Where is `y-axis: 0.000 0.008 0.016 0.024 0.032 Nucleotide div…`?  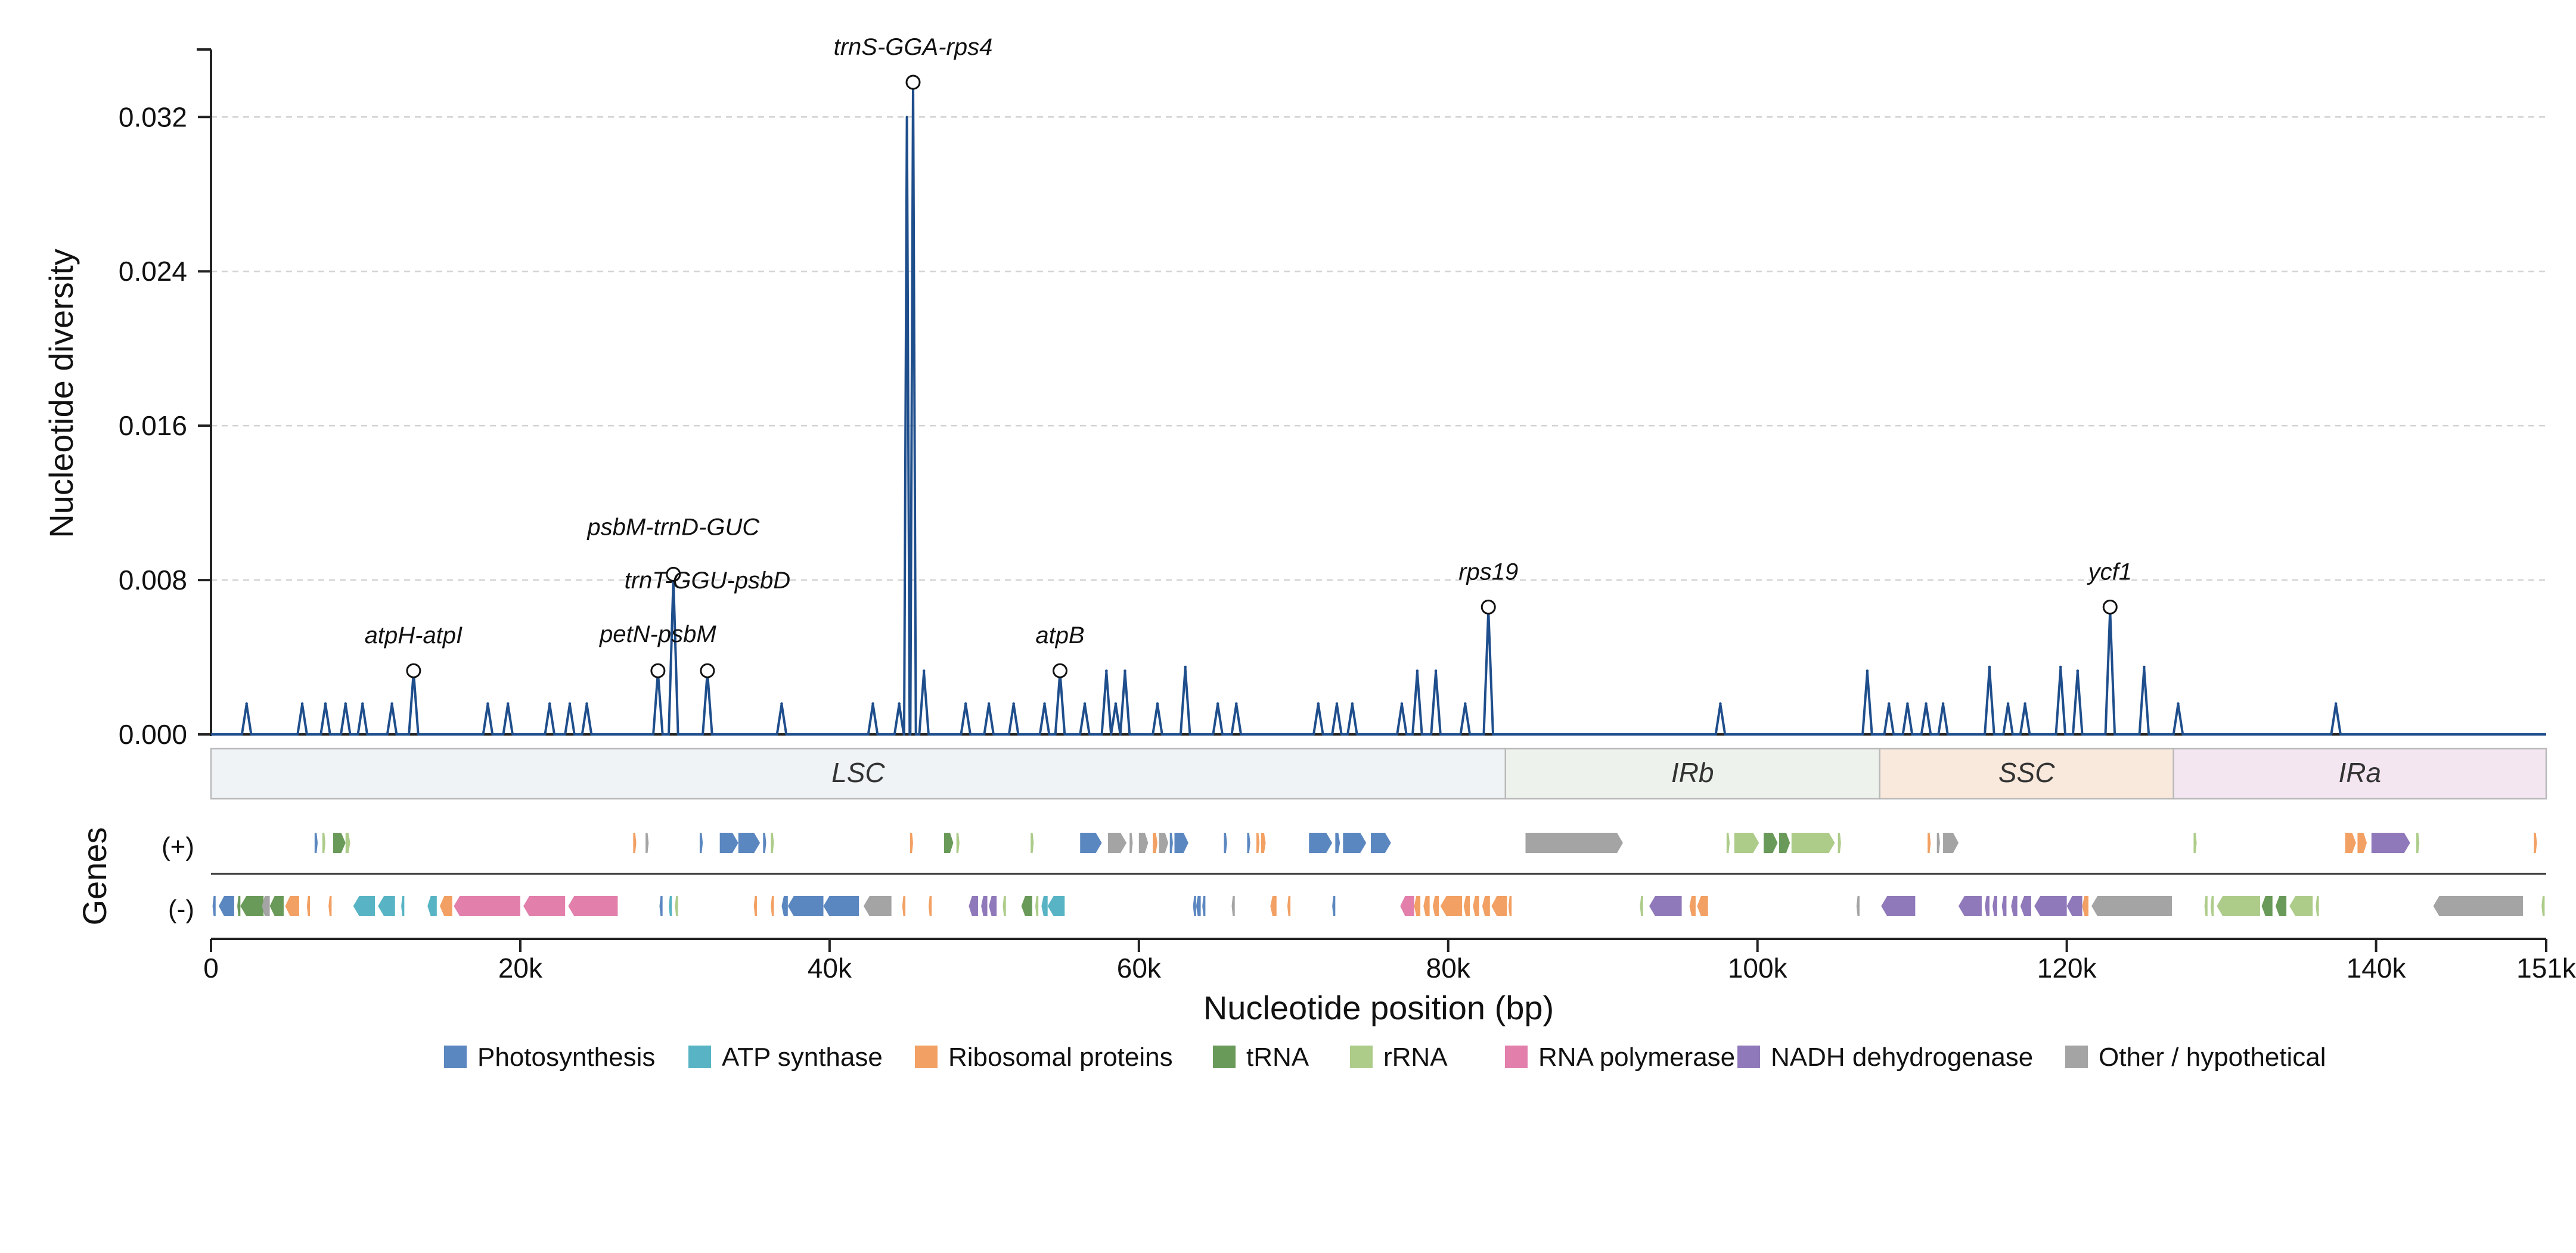
y-axis: 0.000 0.008 0.016 0.024 0.032 Nucleotide div… is located at coordinates (127, 399).